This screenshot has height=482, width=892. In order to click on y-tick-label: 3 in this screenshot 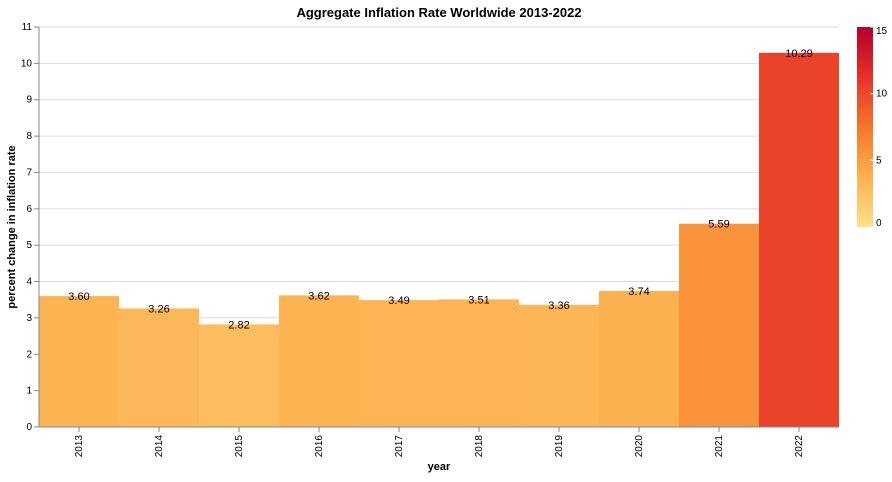, I will do `click(29, 318)`.